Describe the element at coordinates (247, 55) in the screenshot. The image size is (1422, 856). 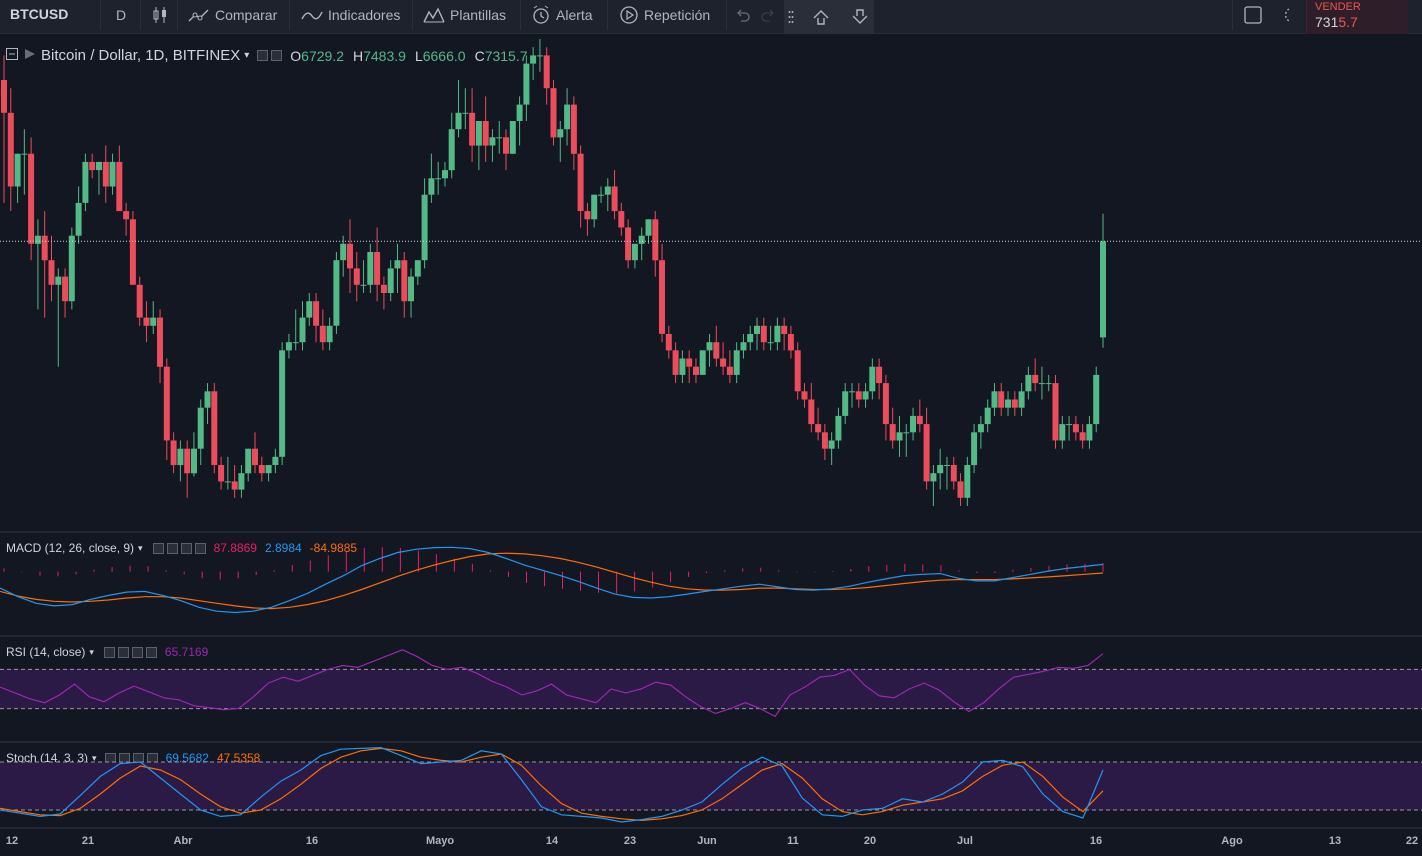
I see `title-dropdown-icon: ▾` at that location.